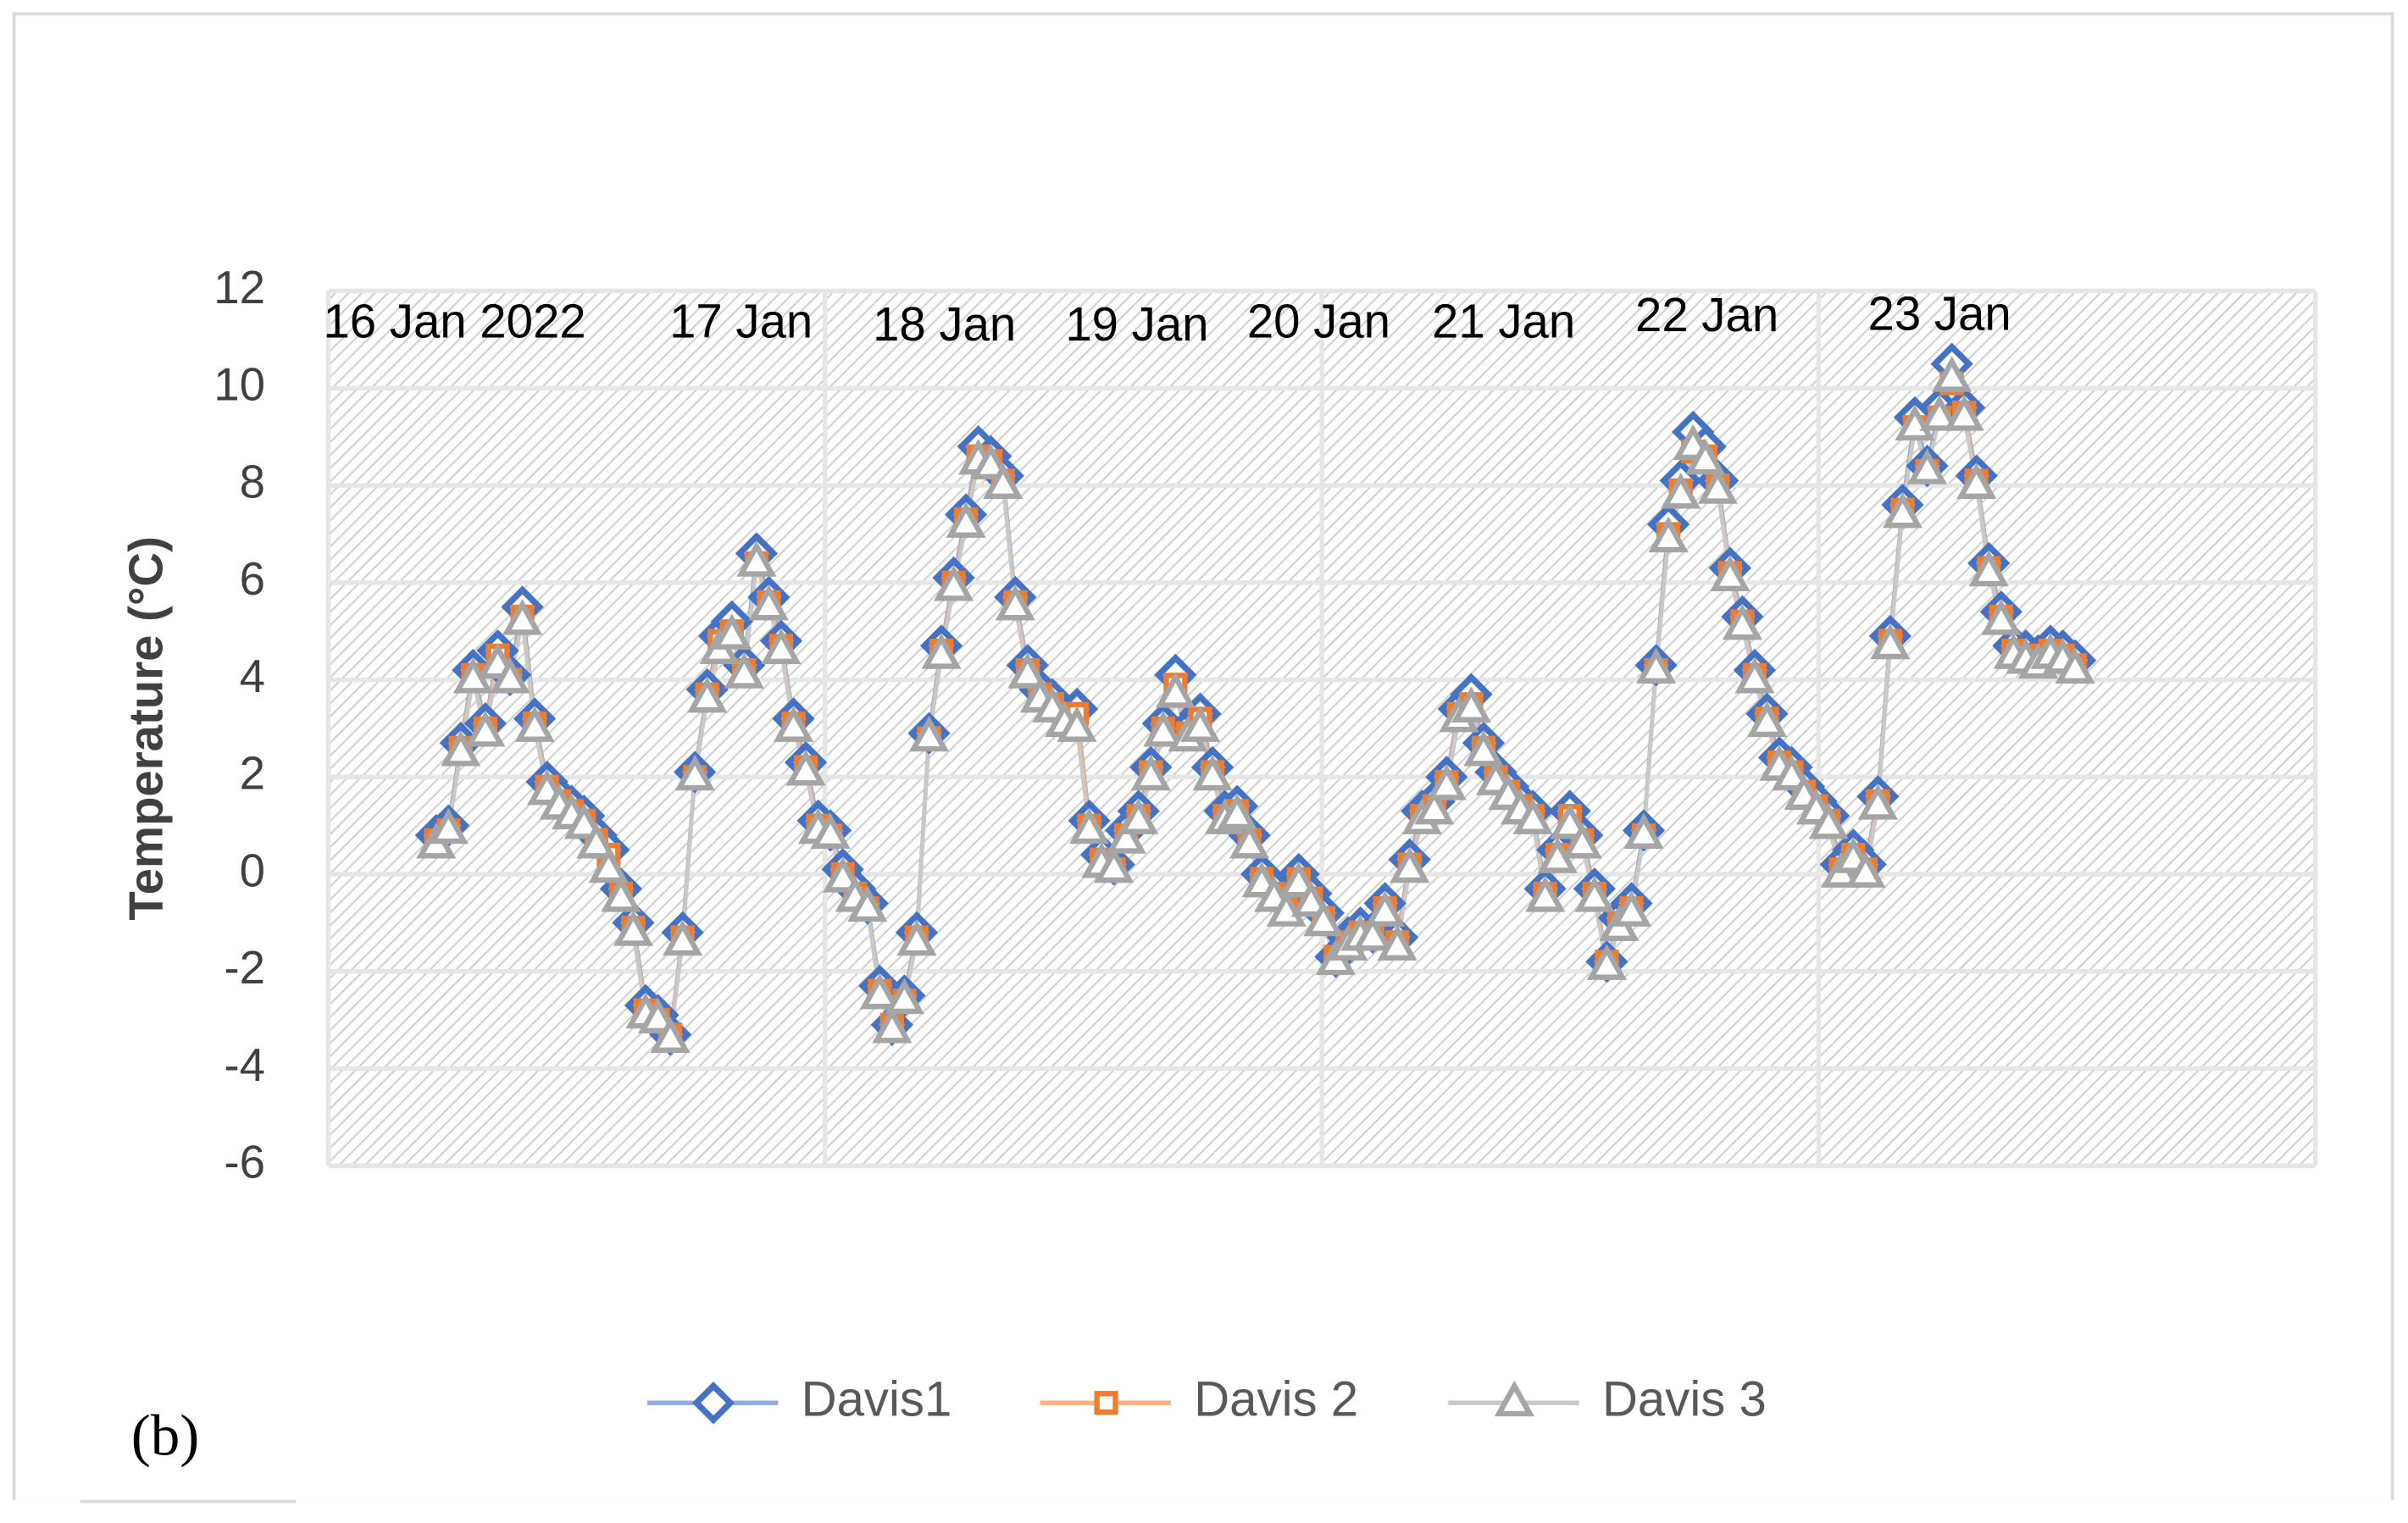  I want to click on y-tick-label: 8, so click(252, 481).